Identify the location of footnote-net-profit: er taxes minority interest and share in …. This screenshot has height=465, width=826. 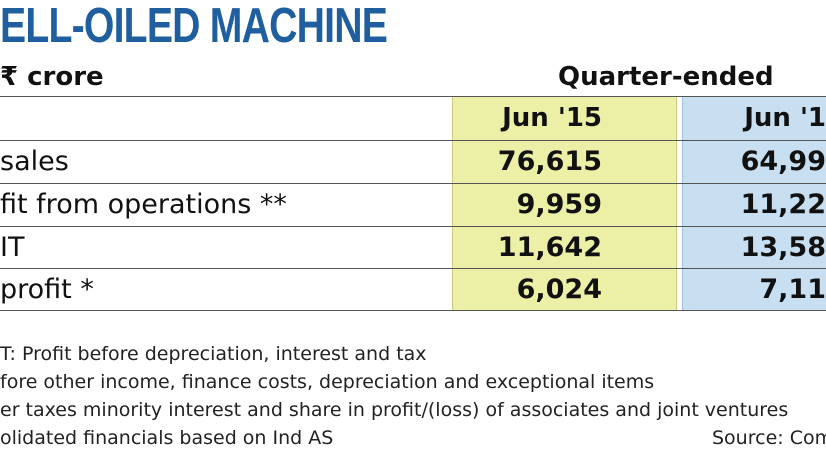
(394, 410).